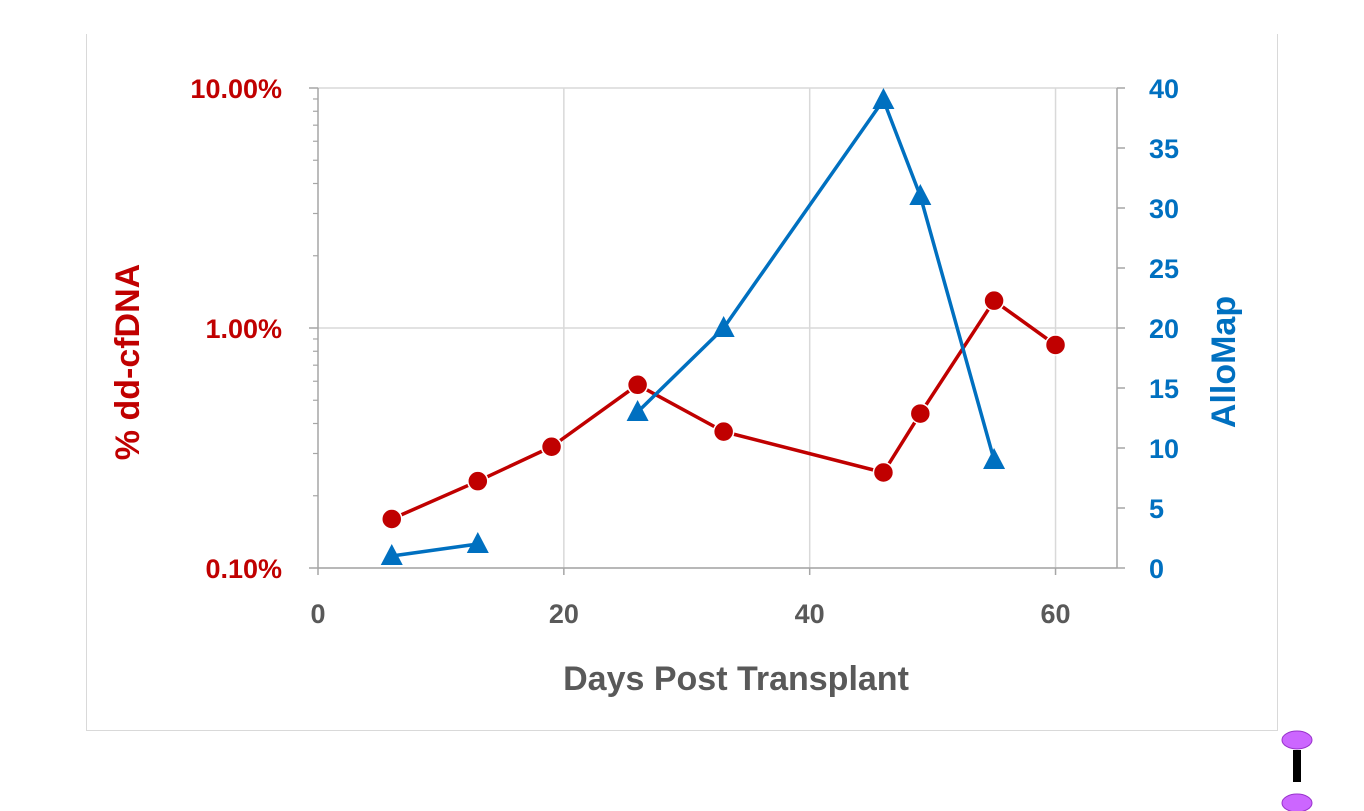  What do you see at coordinates (1156, 509) in the screenshot?
I see `y-right-tick-label: 5` at bounding box center [1156, 509].